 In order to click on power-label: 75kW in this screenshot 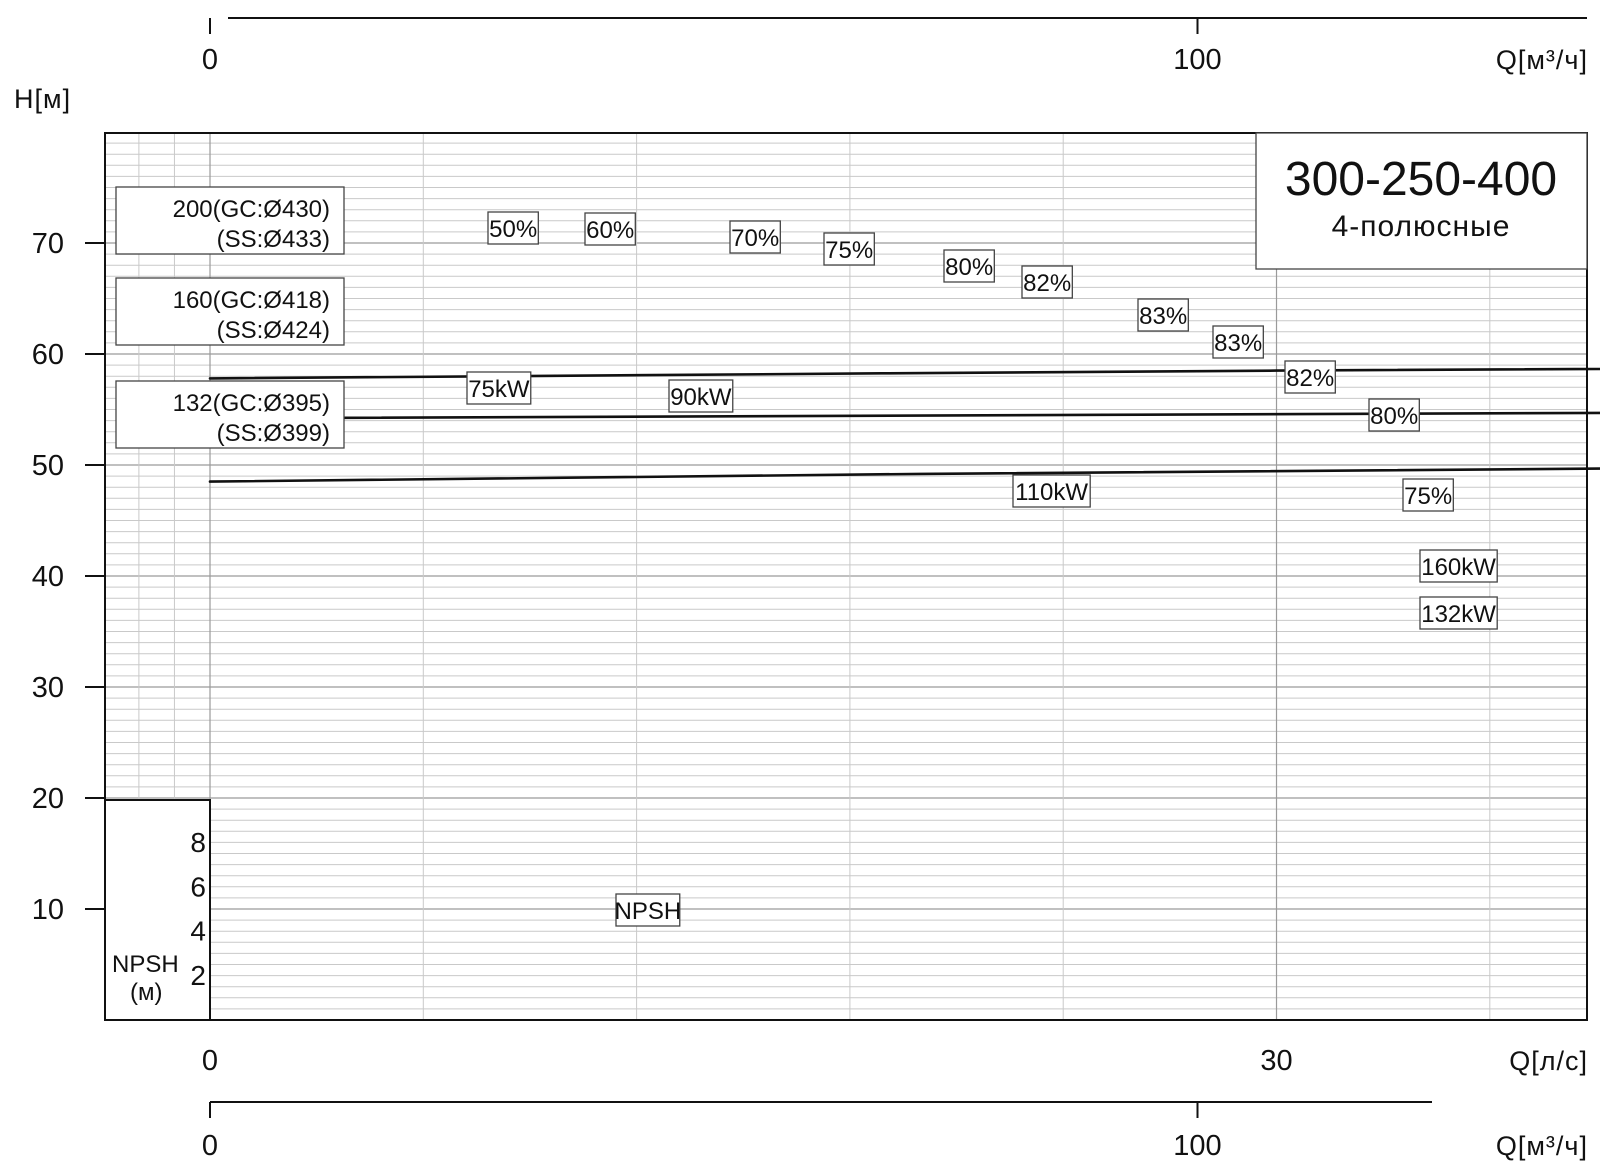, I will do `click(499, 389)`.